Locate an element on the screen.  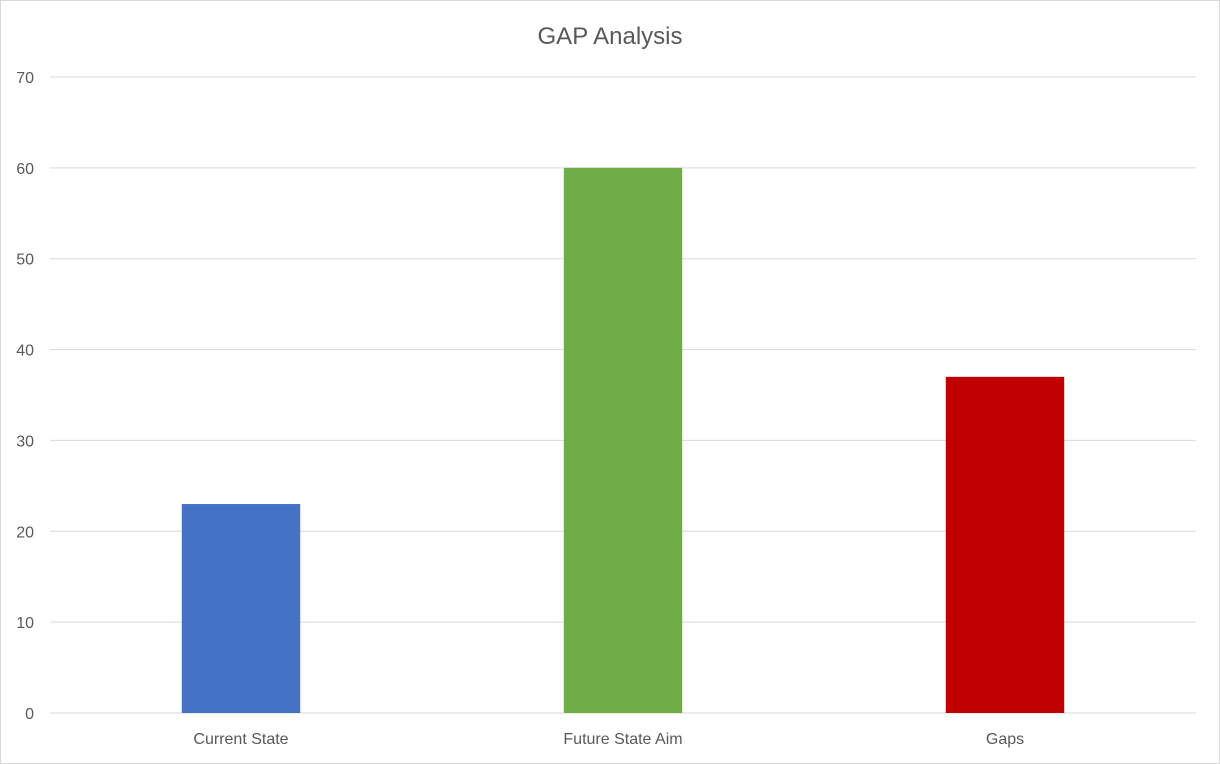
y-tick-label: 30 is located at coordinates (25, 441).